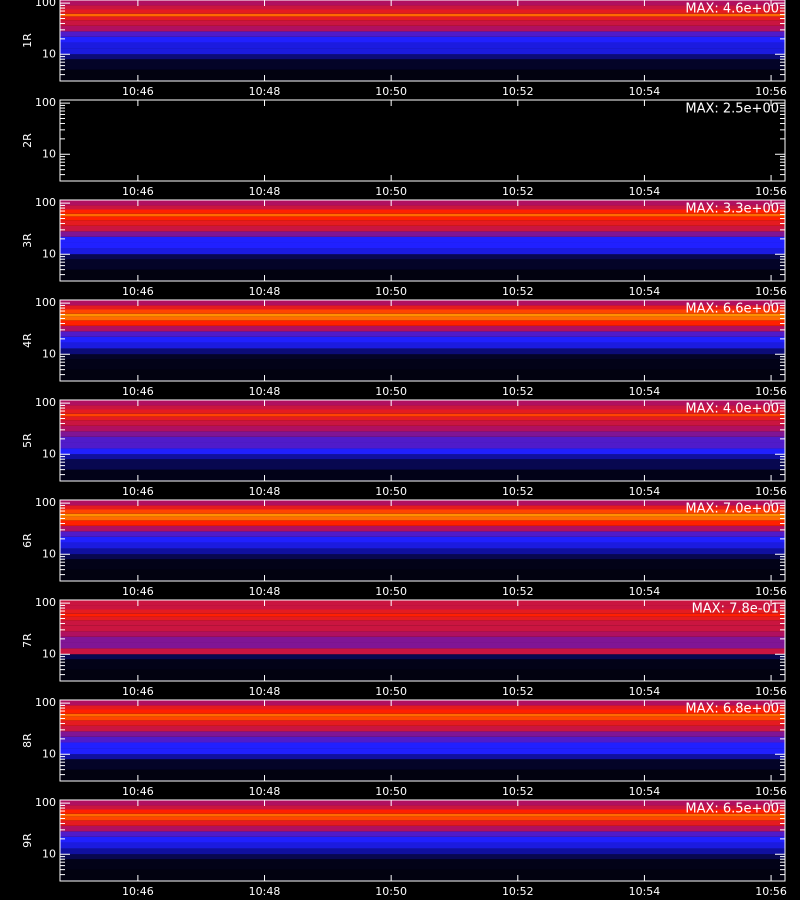  What do you see at coordinates (27, 240) in the screenshot?
I see `y-axis-label: 3R` at bounding box center [27, 240].